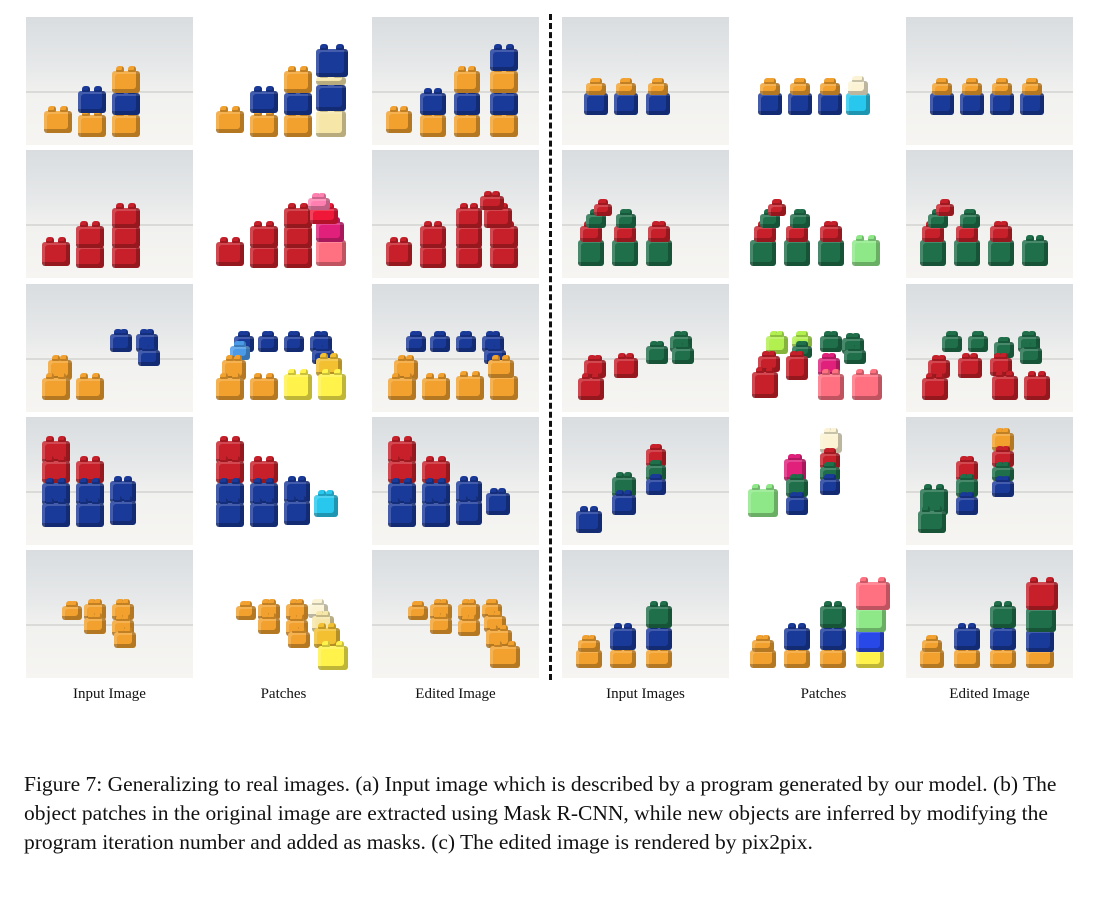 Image resolution: width=1110 pixels, height=897 pixels. What do you see at coordinates (331, 121) in the screenshot?
I see `pale-yellow-patch` at bounding box center [331, 121].